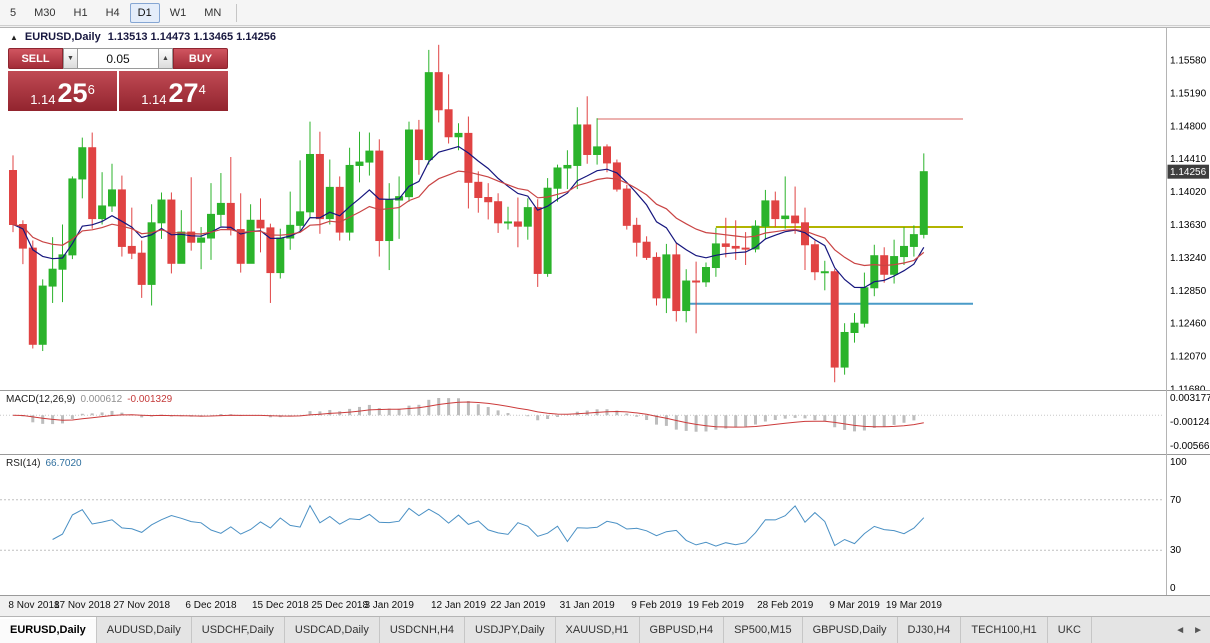  What do you see at coordinates (1190, 398) in the screenshot?
I see `macd-axis-label: 0.003177` at bounding box center [1190, 398].